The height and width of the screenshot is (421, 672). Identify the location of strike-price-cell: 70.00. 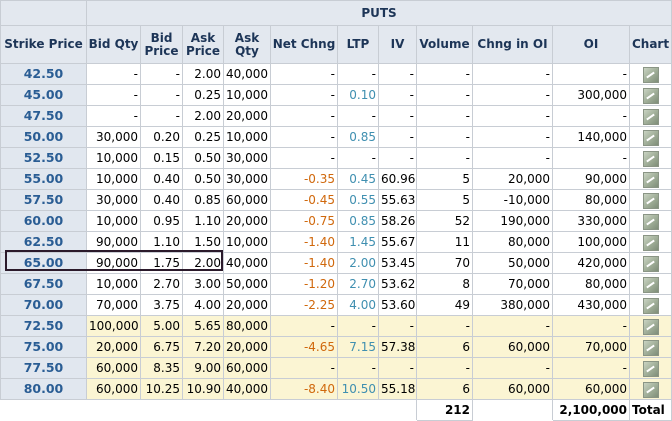
(43, 305).